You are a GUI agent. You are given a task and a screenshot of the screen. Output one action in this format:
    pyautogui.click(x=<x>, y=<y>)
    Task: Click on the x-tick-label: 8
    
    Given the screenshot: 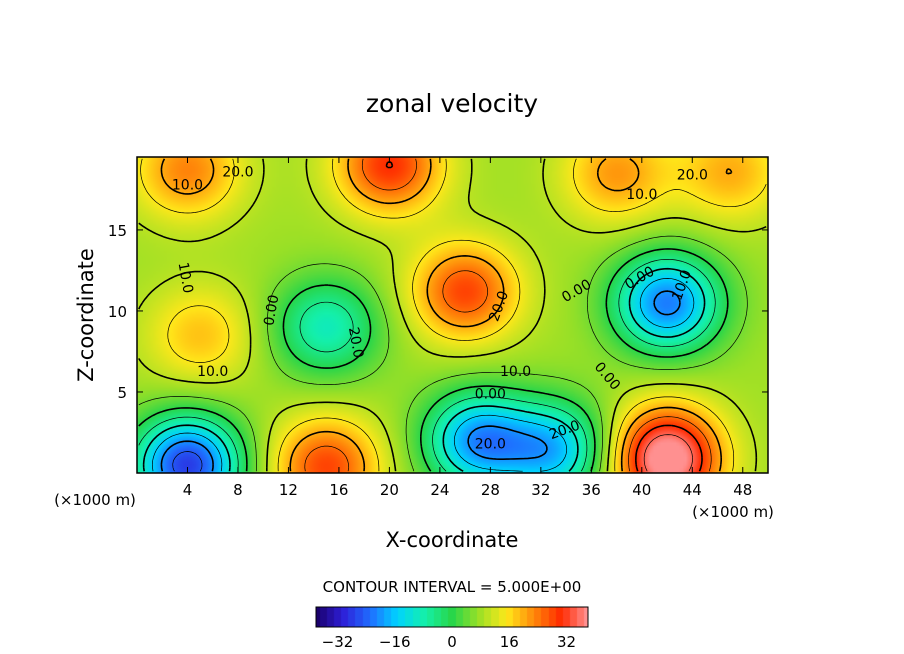 What is the action you would take?
    pyautogui.click(x=238, y=490)
    